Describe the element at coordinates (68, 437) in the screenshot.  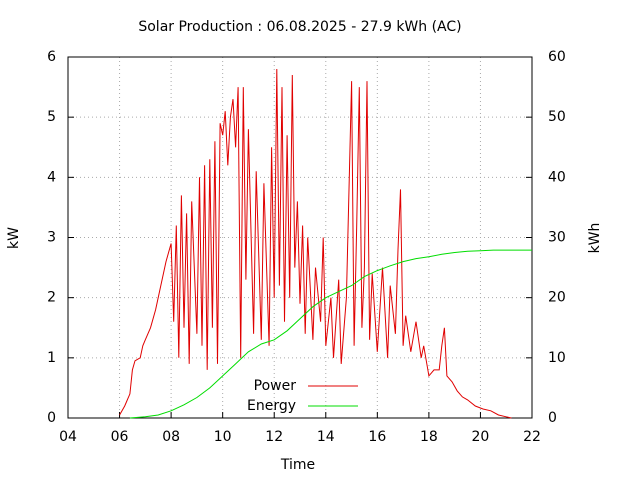
I see `x-tick-label: 04` at that location.